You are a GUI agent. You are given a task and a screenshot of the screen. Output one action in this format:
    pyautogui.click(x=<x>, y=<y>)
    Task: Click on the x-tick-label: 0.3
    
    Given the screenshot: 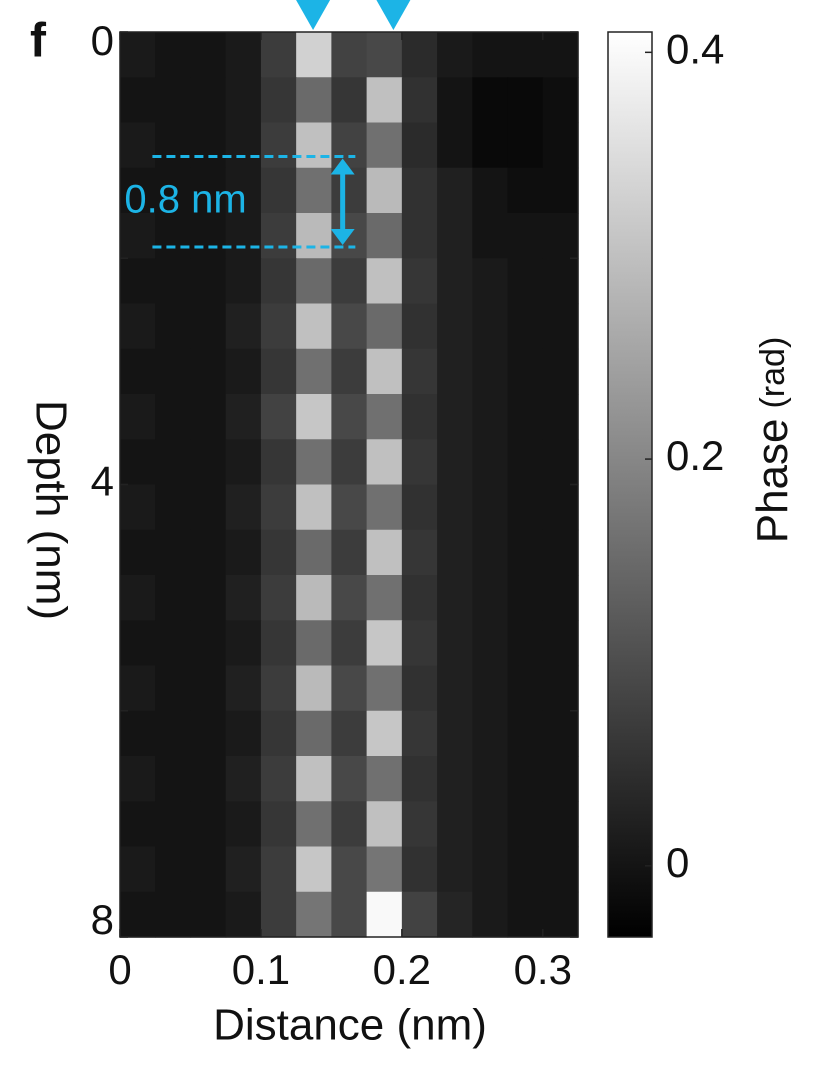 What is the action you would take?
    pyautogui.click(x=543, y=969)
    